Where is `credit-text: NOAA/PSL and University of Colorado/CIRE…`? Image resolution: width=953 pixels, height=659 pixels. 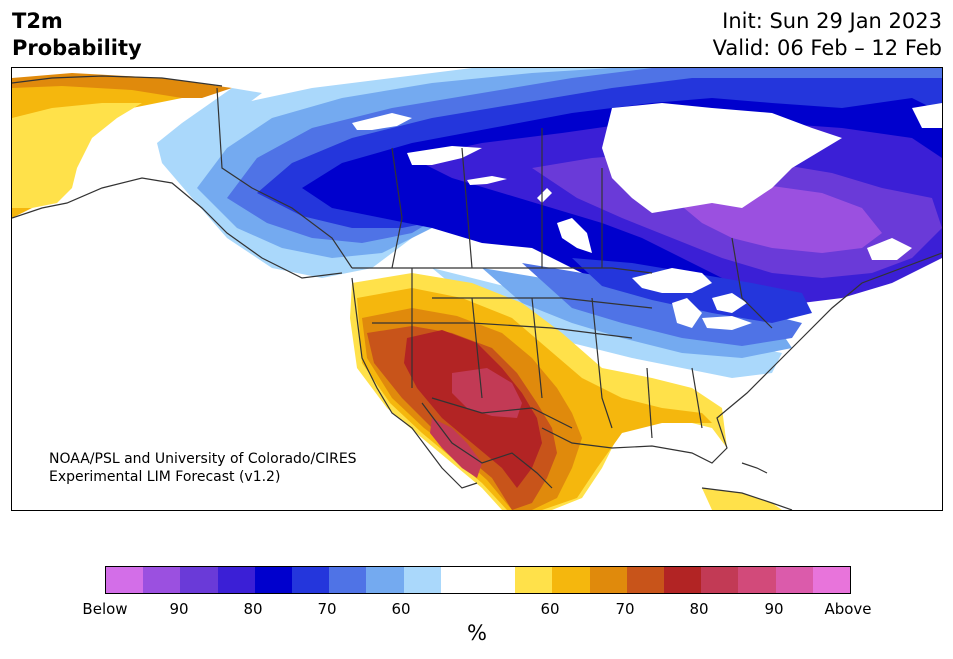 credit-text: NOAA/PSL and University of Colorado/CIRE… is located at coordinates (203, 468).